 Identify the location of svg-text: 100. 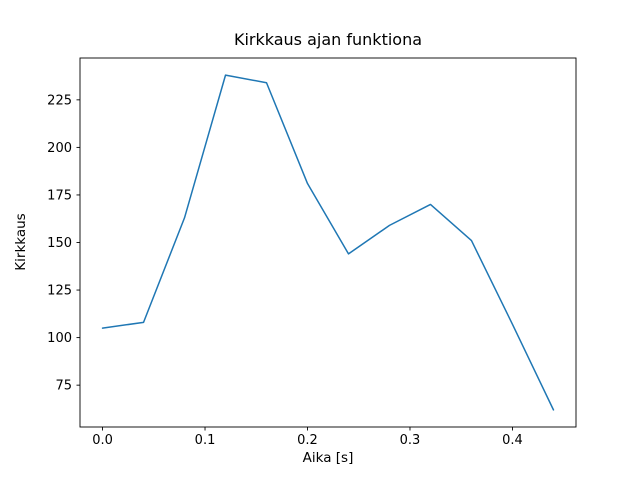
(59, 338).